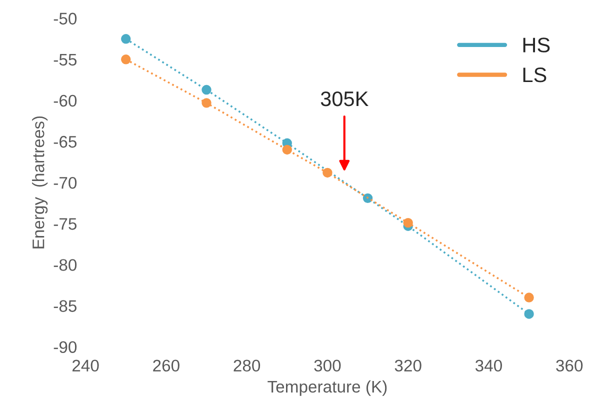 This screenshot has height=408, width=590. I want to click on x-tick-label: 260, so click(166, 366).